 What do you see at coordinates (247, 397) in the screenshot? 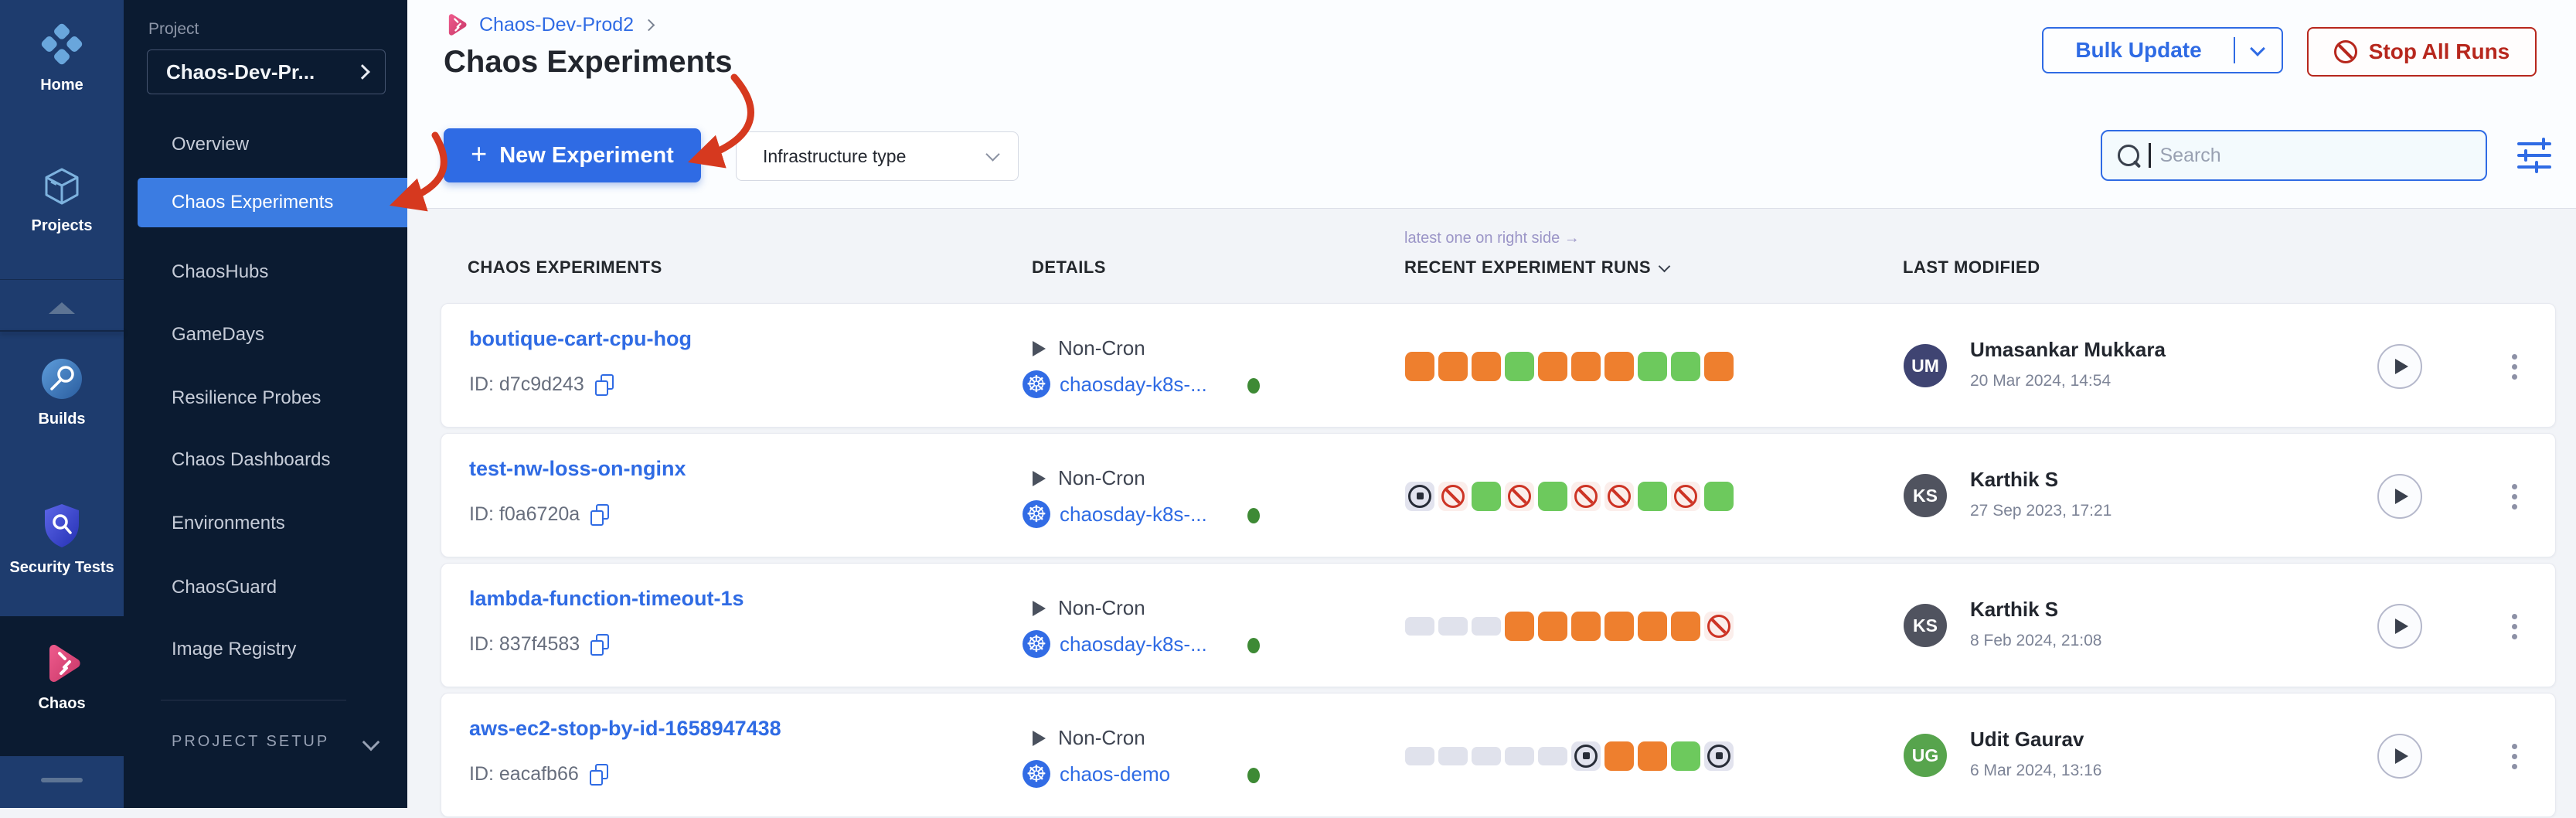
I see `sidebar-item-resilience-probes: Resilience Probes` at bounding box center [247, 397].